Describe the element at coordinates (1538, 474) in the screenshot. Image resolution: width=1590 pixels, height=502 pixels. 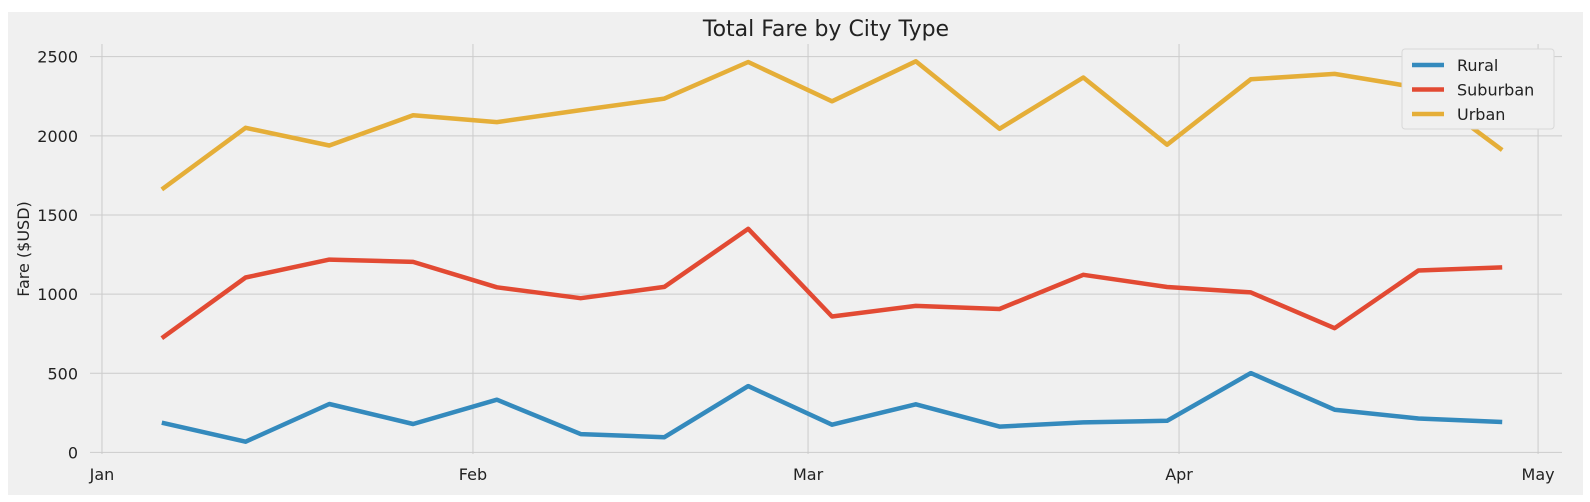
I see `x-tick-label: May` at that location.